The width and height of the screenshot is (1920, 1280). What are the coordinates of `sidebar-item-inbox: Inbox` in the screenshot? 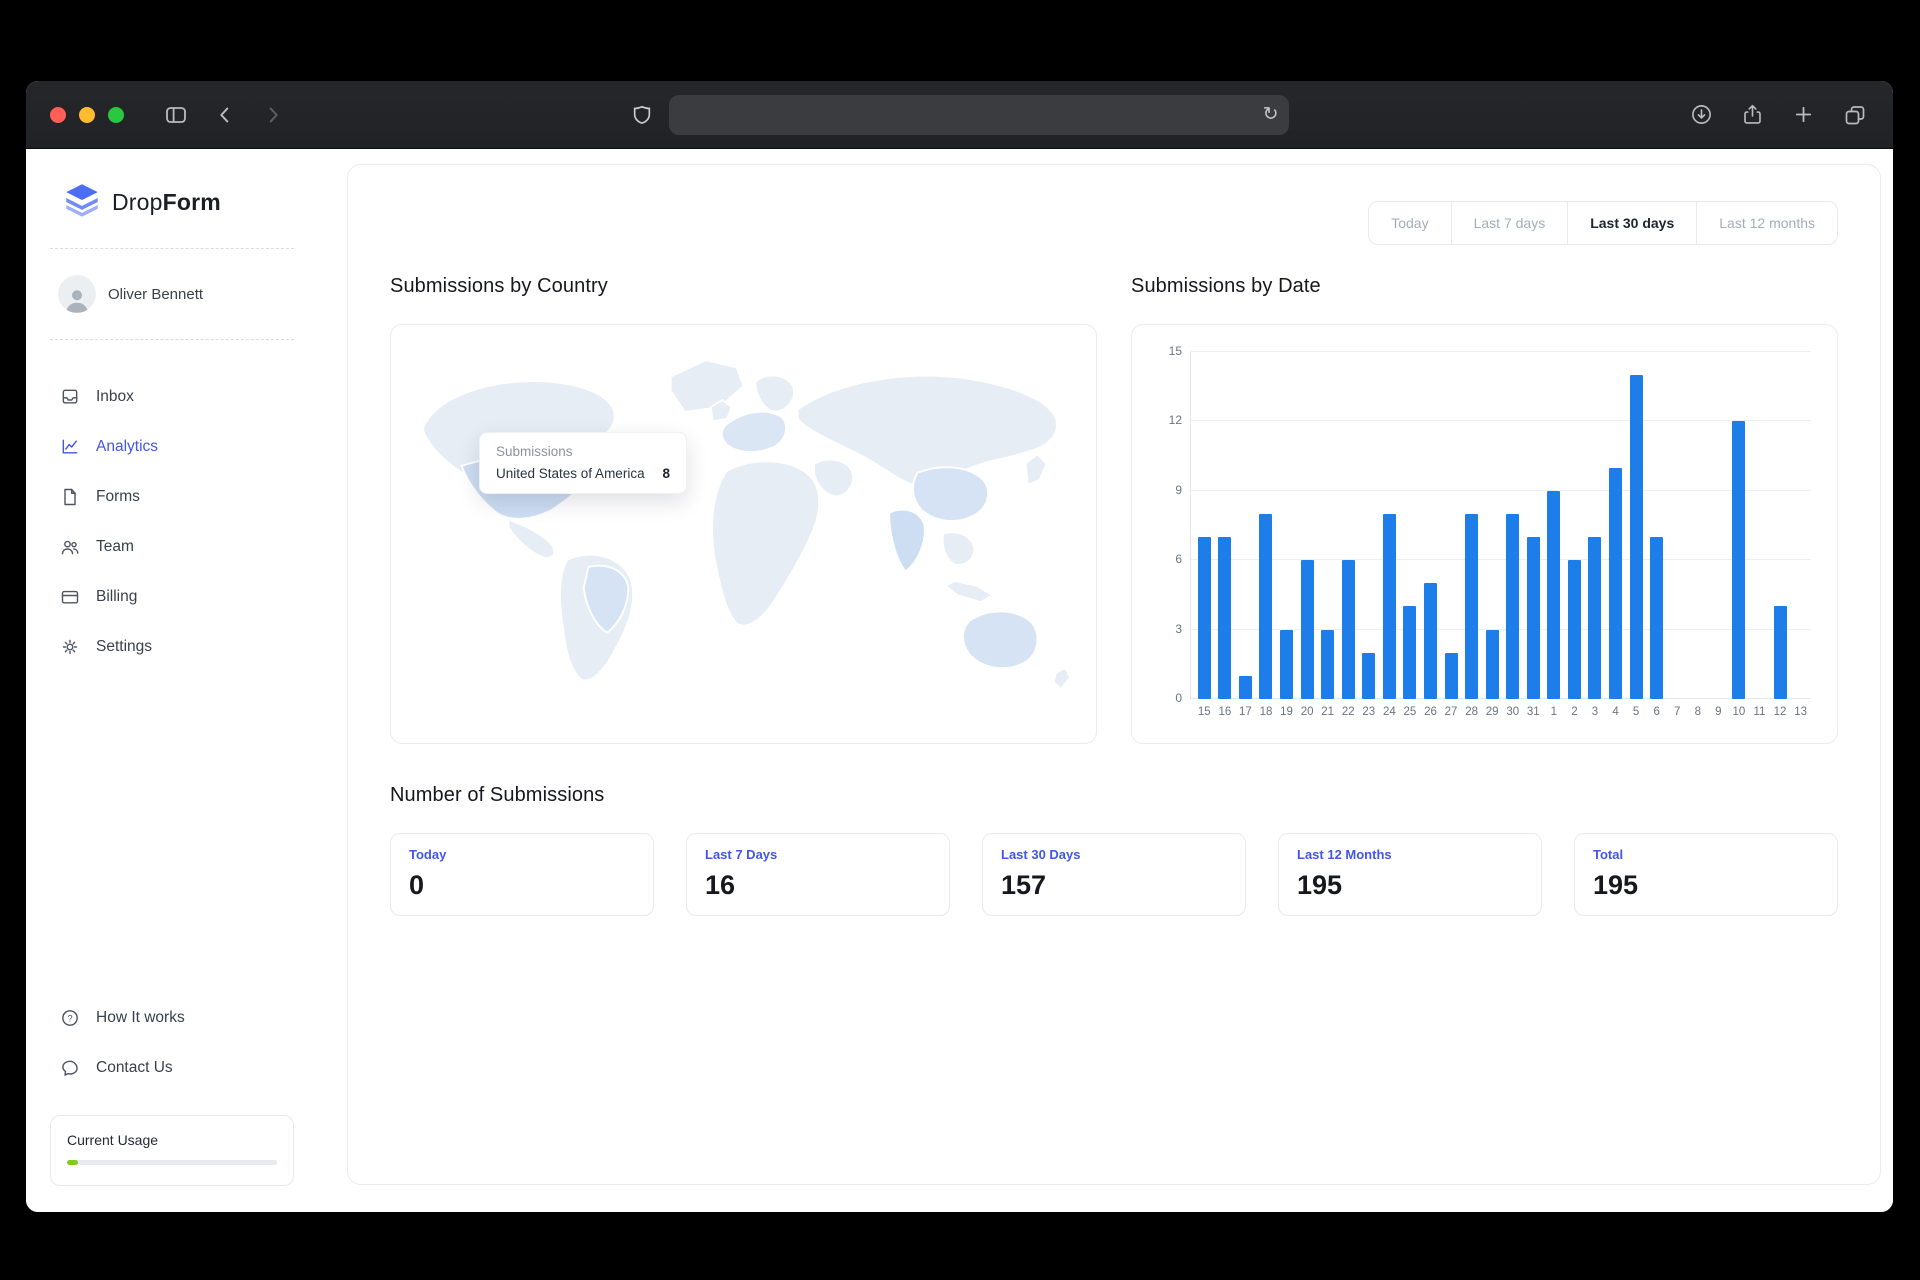 It's located at (172, 397).